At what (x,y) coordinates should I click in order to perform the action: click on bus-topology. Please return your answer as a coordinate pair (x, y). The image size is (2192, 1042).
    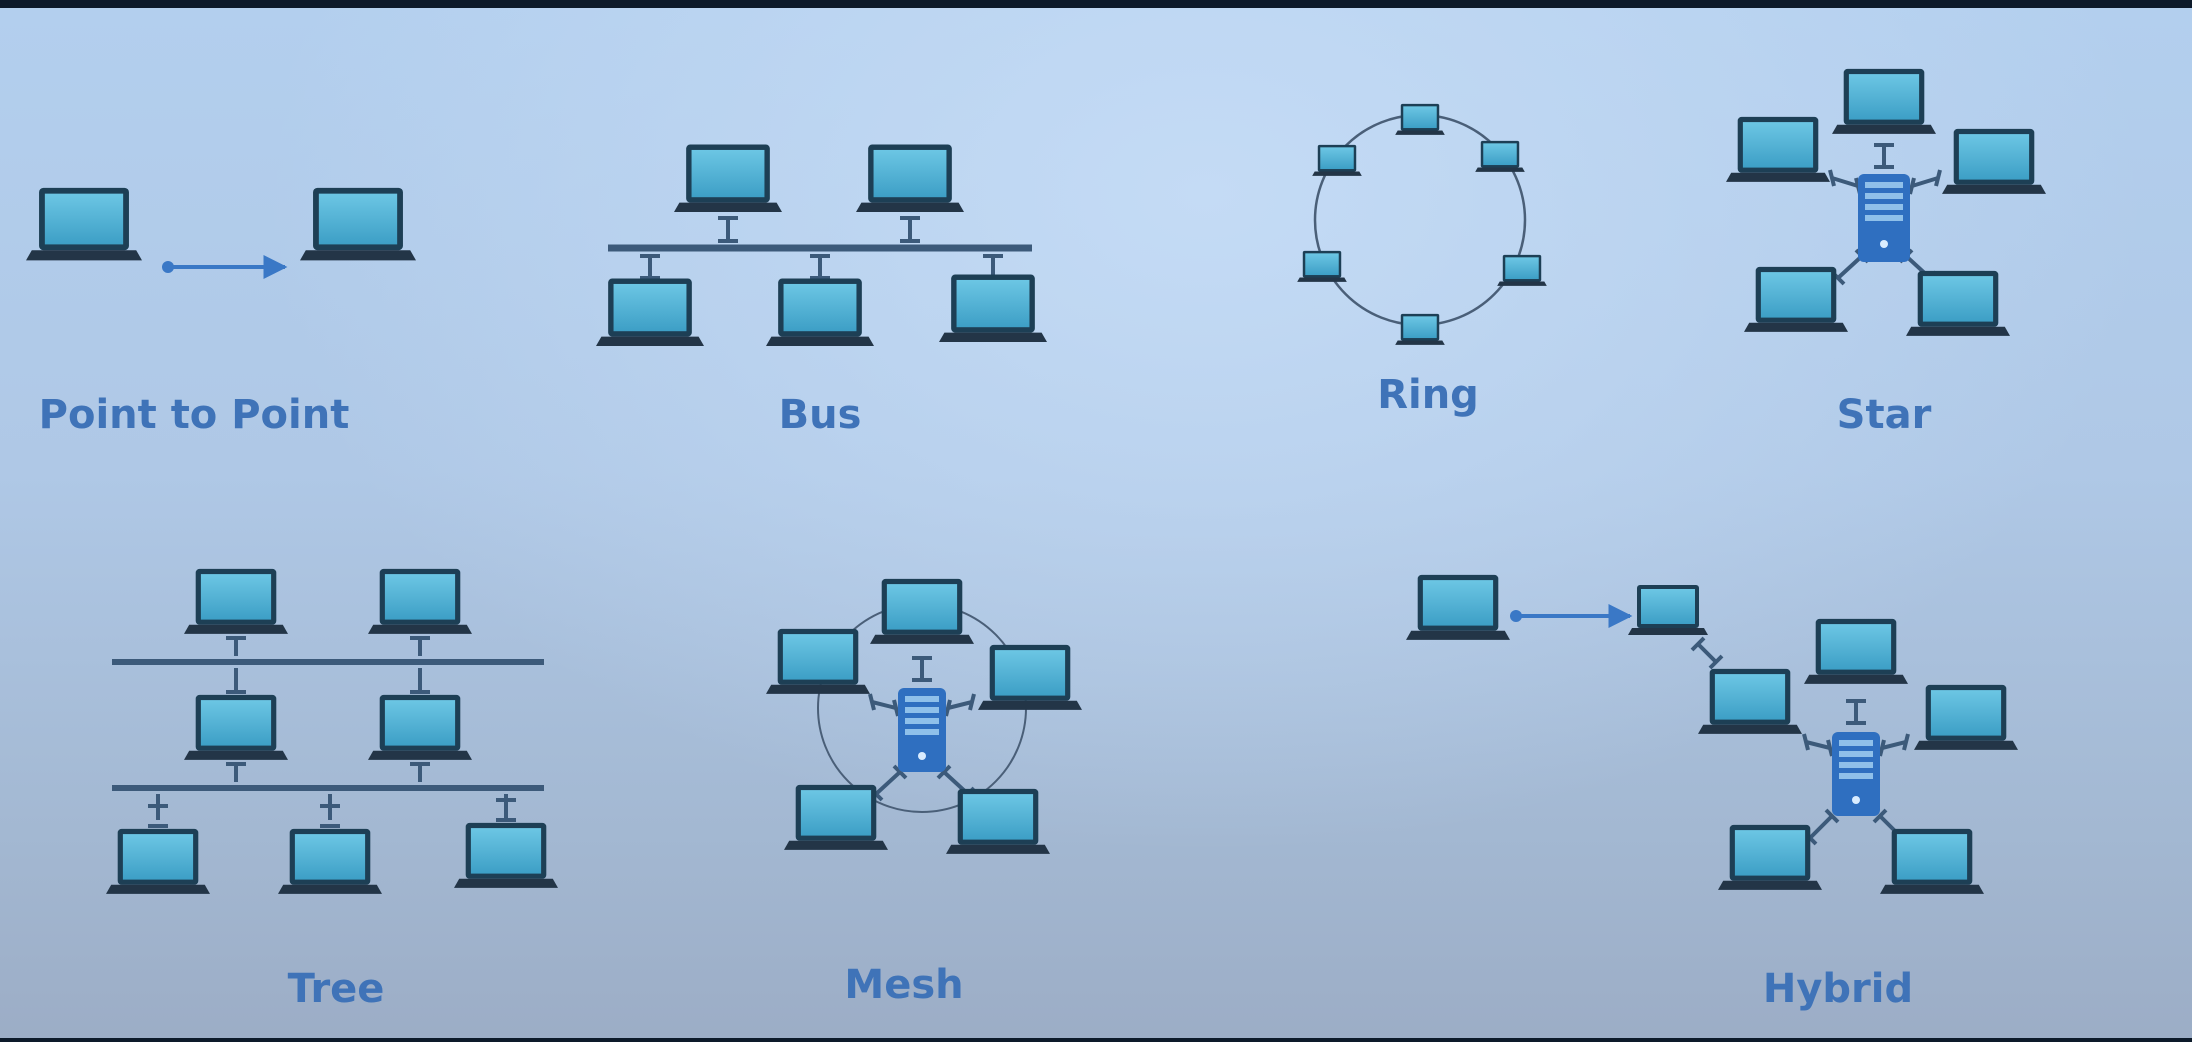
    Looking at the image, I should click on (820, 248).